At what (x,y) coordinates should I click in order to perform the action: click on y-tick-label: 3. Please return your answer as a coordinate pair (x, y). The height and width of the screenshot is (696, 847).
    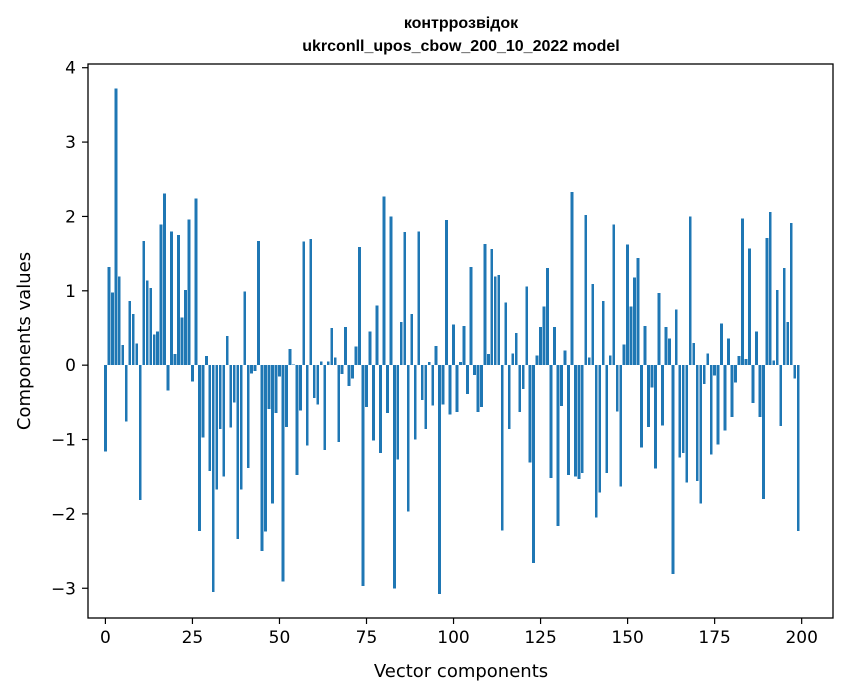
    Looking at the image, I should click on (70, 143).